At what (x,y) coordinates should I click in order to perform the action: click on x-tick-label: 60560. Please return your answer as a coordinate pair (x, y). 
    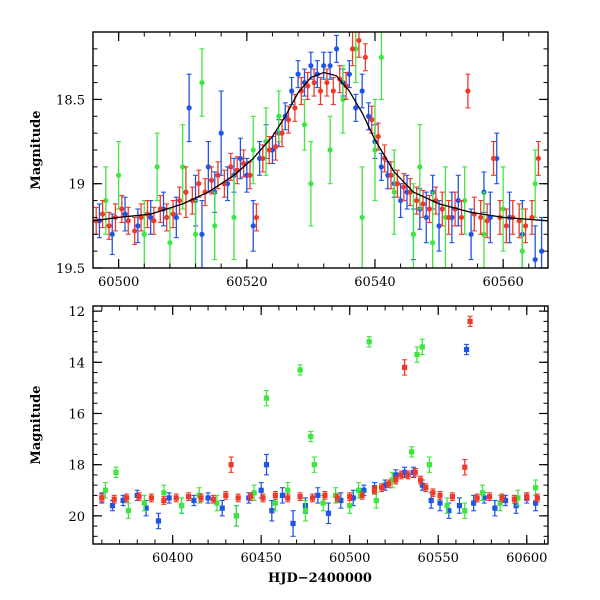
    Looking at the image, I should click on (502, 282).